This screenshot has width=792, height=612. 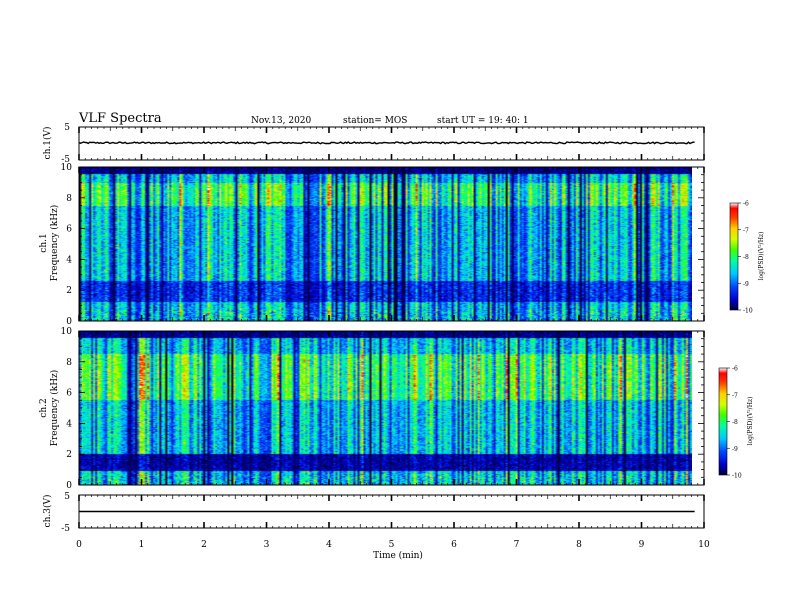 What do you see at coordinates (454, 545) in the screenshot?
I see `time-tick-label: 6` at bounding box center [454, 545].